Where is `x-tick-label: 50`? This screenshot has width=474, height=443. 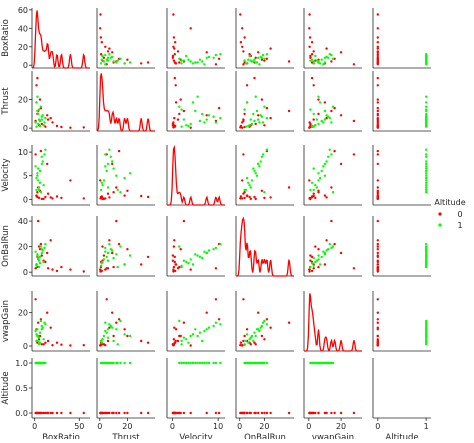 x-tick-label: 50 is located at coordinates (79, 426).